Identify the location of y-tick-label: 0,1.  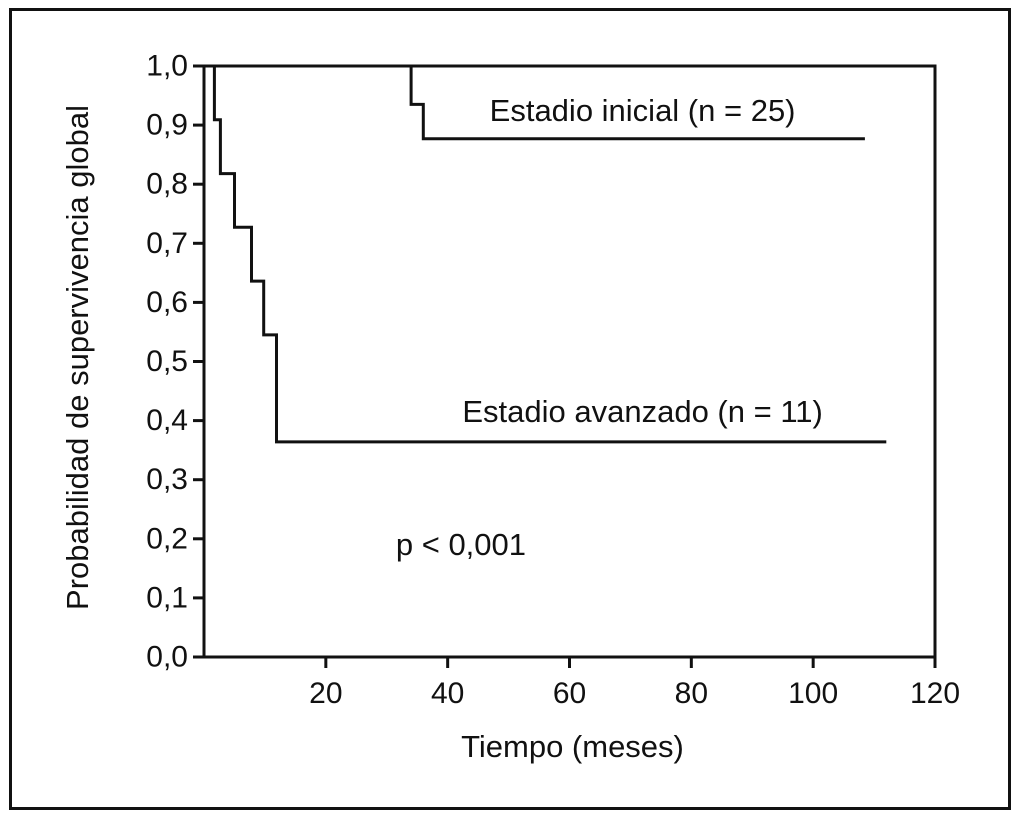
(167, 597).